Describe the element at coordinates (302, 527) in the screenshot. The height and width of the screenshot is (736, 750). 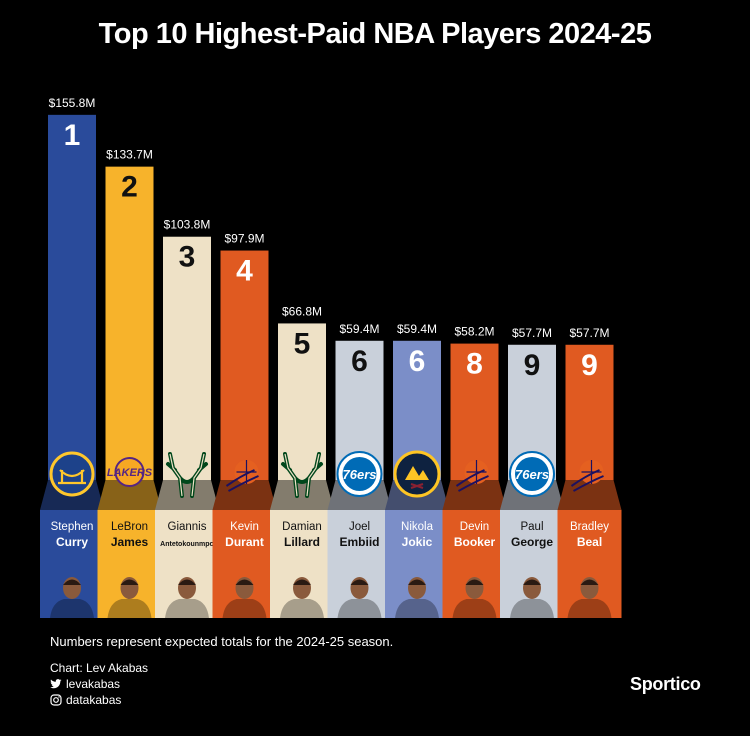
I see `player-first-name: Damian` at that location.